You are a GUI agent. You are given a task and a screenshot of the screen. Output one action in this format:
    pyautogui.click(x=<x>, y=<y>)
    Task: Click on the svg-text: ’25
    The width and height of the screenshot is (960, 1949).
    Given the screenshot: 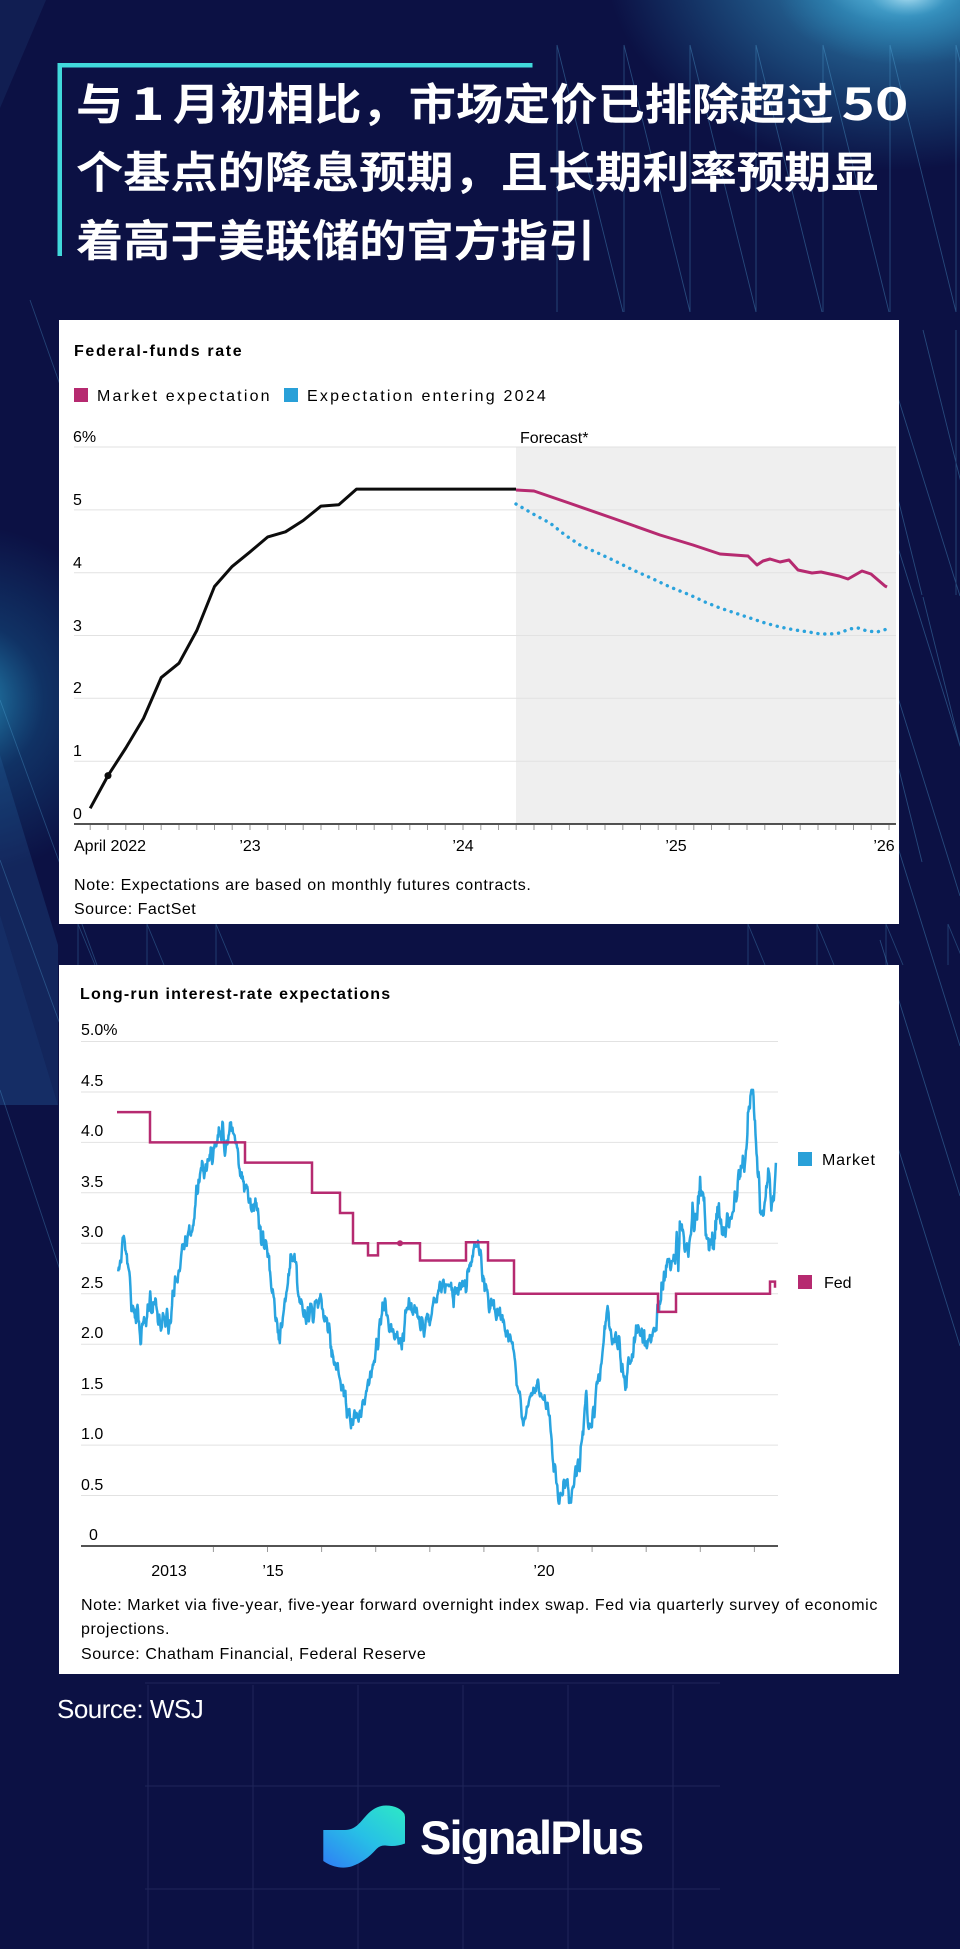 What is the action you would take?
    pyautogui.click(x=675, y=846)
    